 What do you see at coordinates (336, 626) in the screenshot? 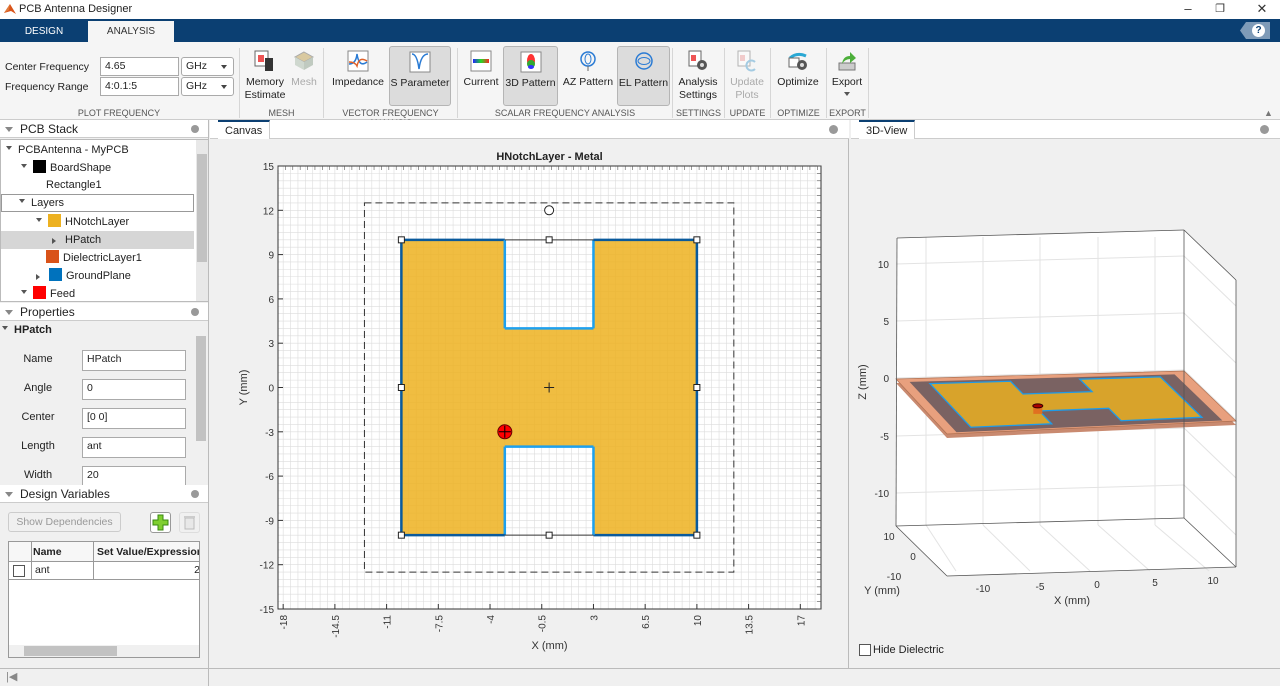
I see `x-tick-label: -14.5` at bounding box center [336, 626].